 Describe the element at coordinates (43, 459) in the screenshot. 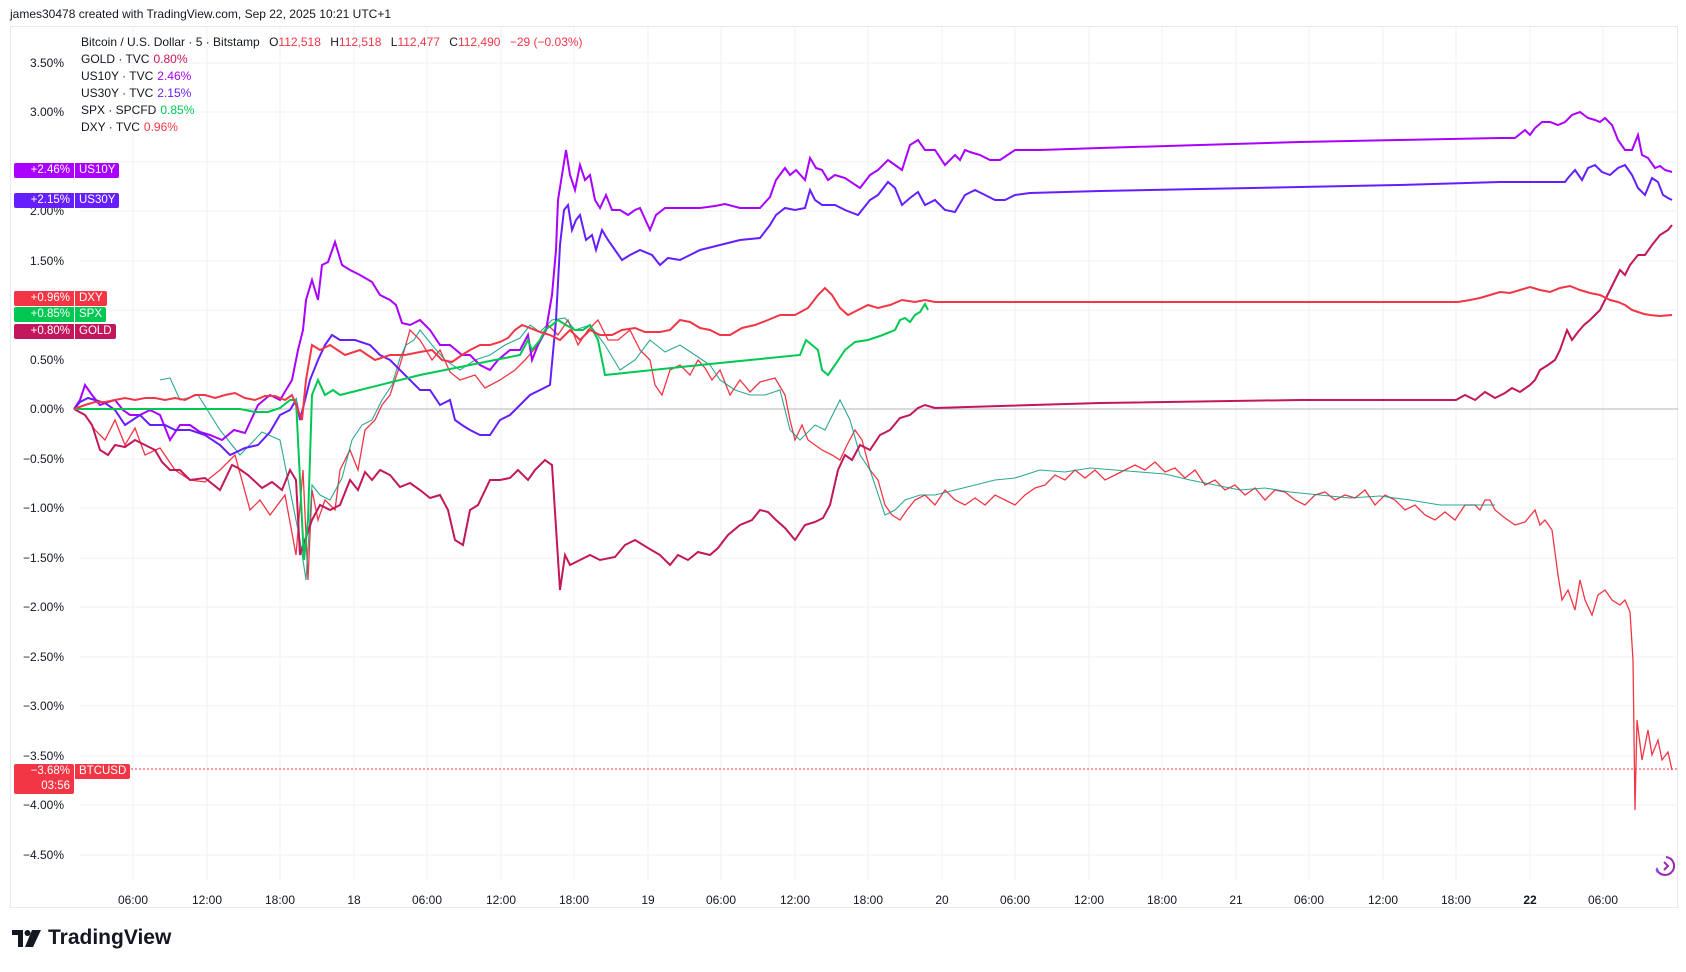

I see `y-tick: −0.50%` at that location.